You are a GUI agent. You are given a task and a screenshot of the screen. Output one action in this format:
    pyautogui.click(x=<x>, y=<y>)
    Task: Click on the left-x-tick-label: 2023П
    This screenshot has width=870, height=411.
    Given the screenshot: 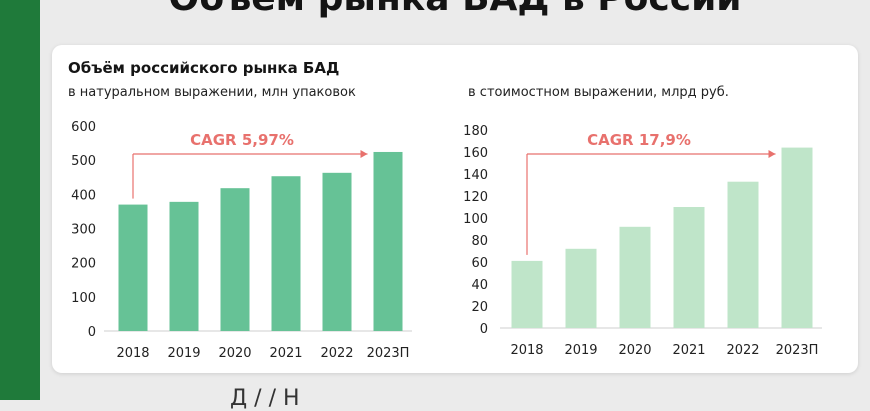 What is the action you would take?
    pyautogui.click(x=388, y=353)
    